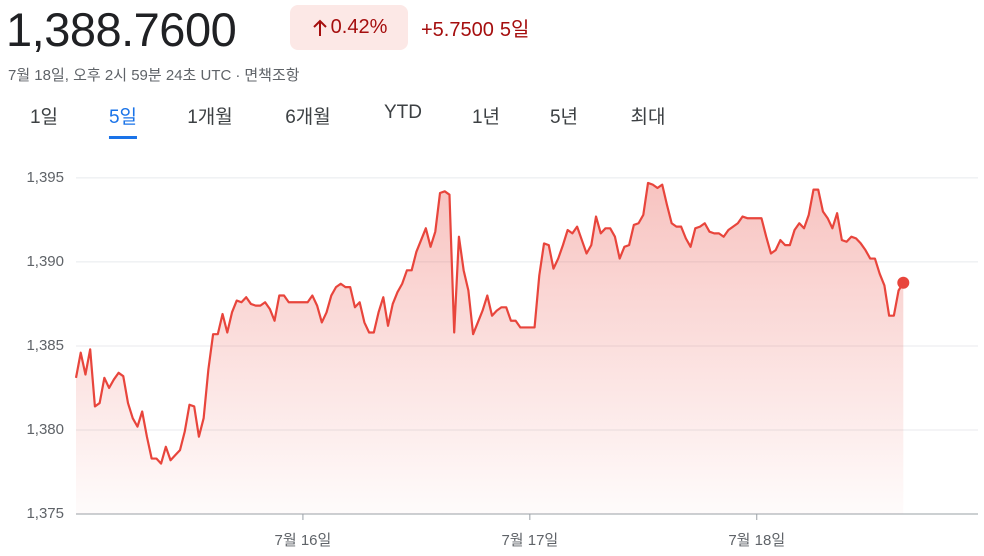  I want to click on y-tick-label: 1,380, so click(45, 429).